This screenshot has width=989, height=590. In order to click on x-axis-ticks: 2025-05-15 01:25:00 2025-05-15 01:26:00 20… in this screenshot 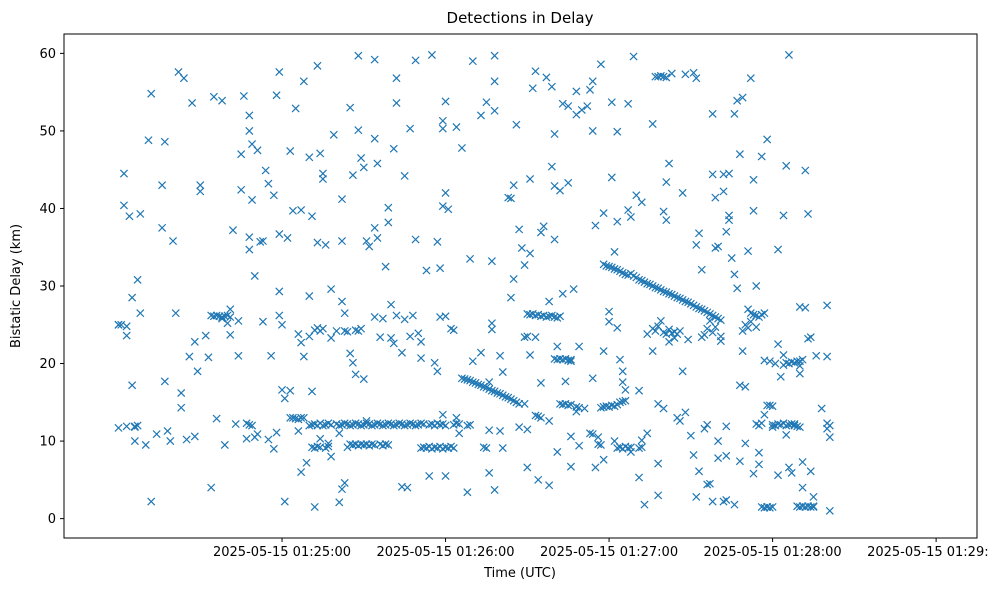, I will do `click(601, 549)`.